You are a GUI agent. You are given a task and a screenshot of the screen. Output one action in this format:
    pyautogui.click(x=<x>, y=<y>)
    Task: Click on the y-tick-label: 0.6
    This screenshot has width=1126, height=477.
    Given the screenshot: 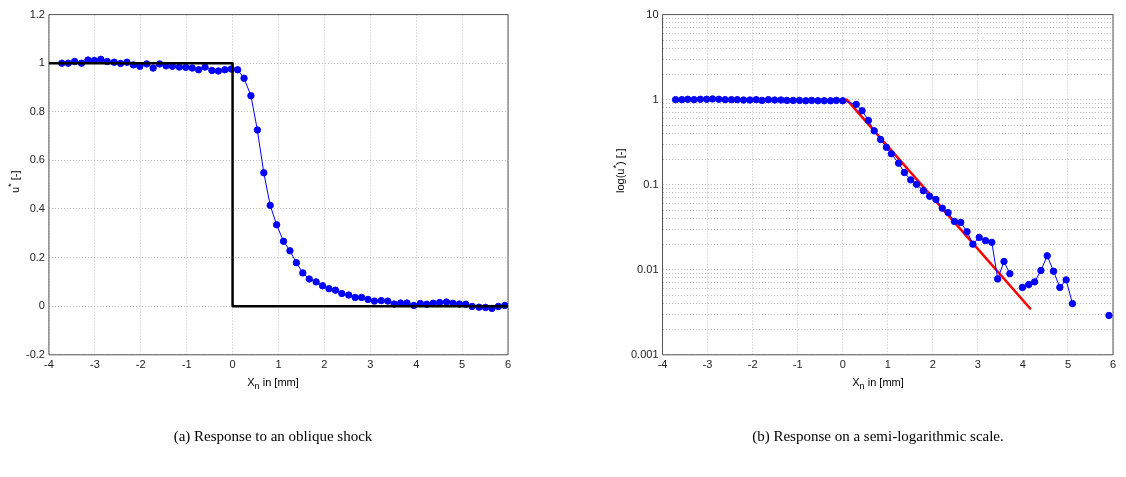 What is the action you would take?
    pyautogui.click(x=37, y=159)
    